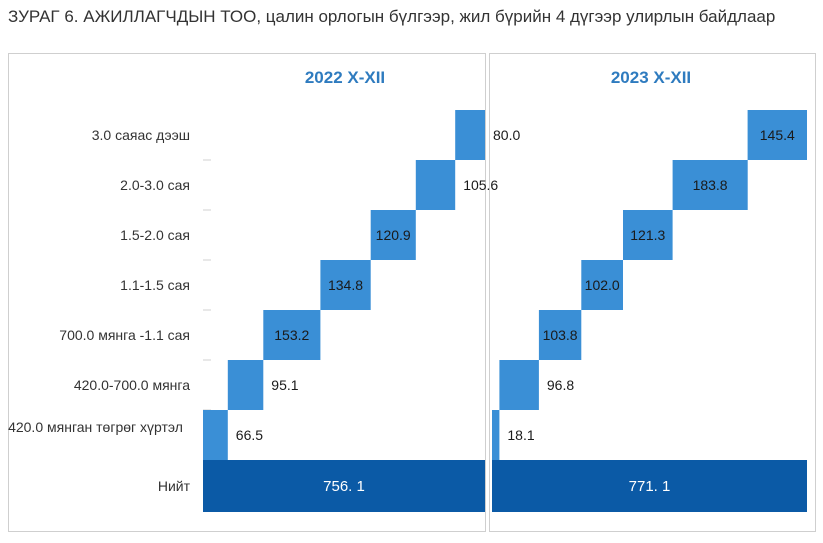 This screenshot has height=543, width=823. I want to click on value-label-1-3: 102.0, so click(602, 285).